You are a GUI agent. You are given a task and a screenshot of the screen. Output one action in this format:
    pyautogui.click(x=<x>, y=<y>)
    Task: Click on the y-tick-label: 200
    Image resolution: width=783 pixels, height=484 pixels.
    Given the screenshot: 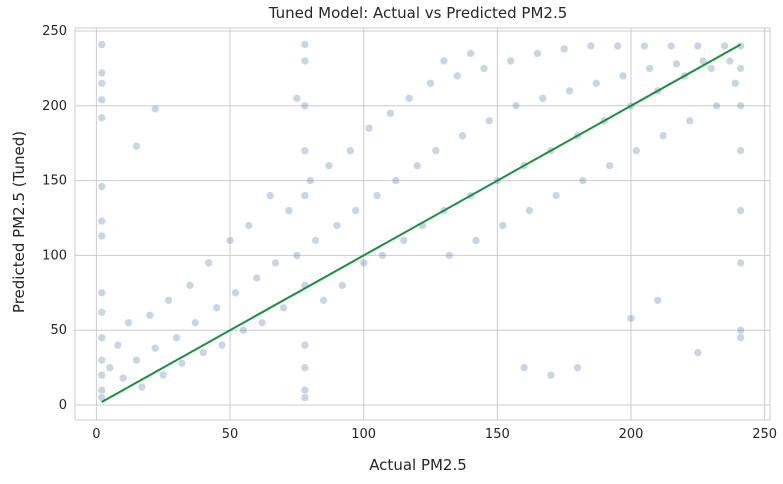 What is the action you would take?
    pyautogui.click(x=54, y=106)
    